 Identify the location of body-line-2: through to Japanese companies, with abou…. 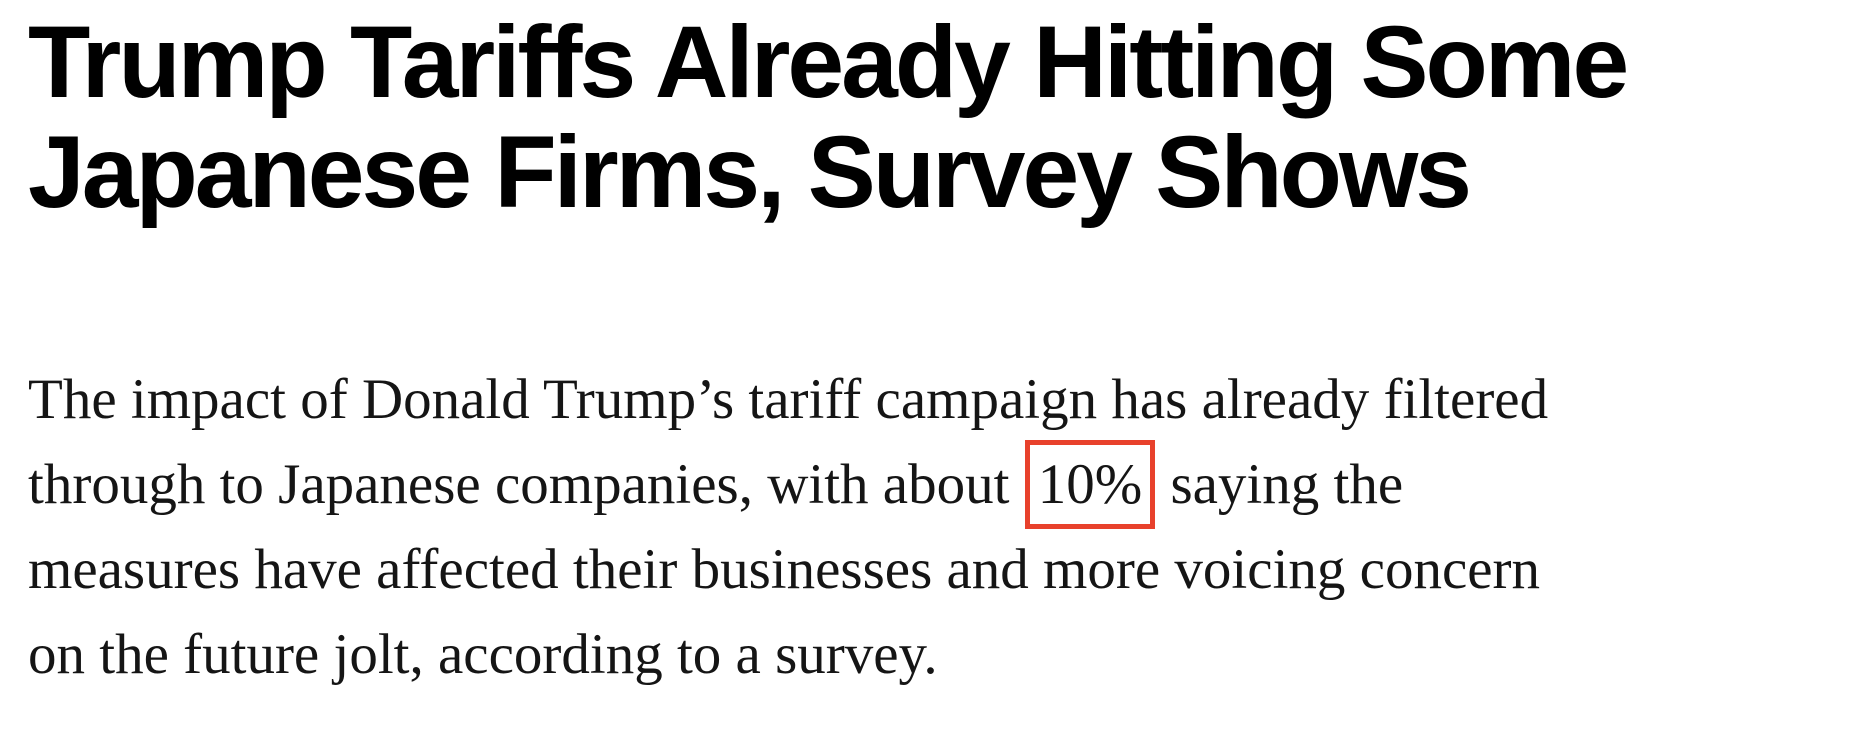
(931, 484).